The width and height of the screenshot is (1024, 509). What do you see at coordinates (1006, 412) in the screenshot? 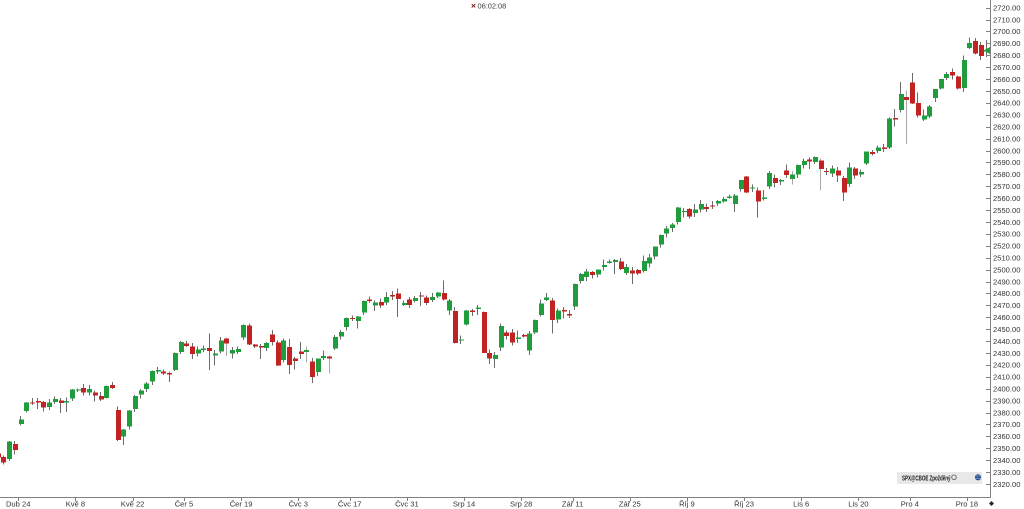
I see `svg-text: 2380.00` at bounding box center [1006, 412].